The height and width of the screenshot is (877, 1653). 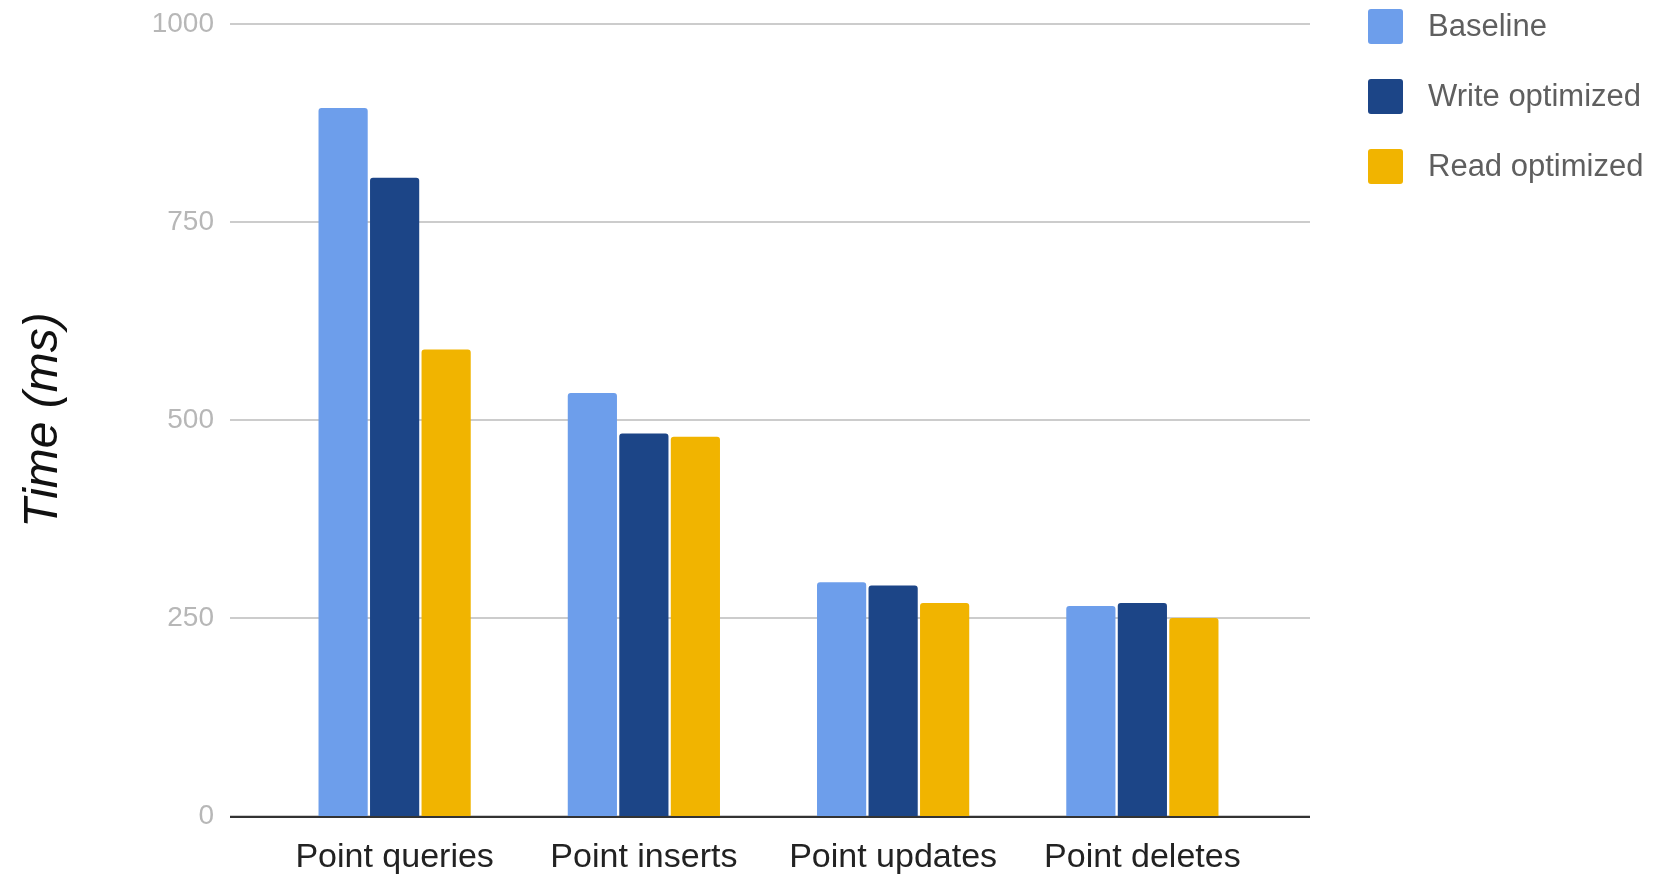 What do you see at coordinates (190, 418) in the screenshot?
I see `y-tick-label: 500` at bounding box center [190, 418].